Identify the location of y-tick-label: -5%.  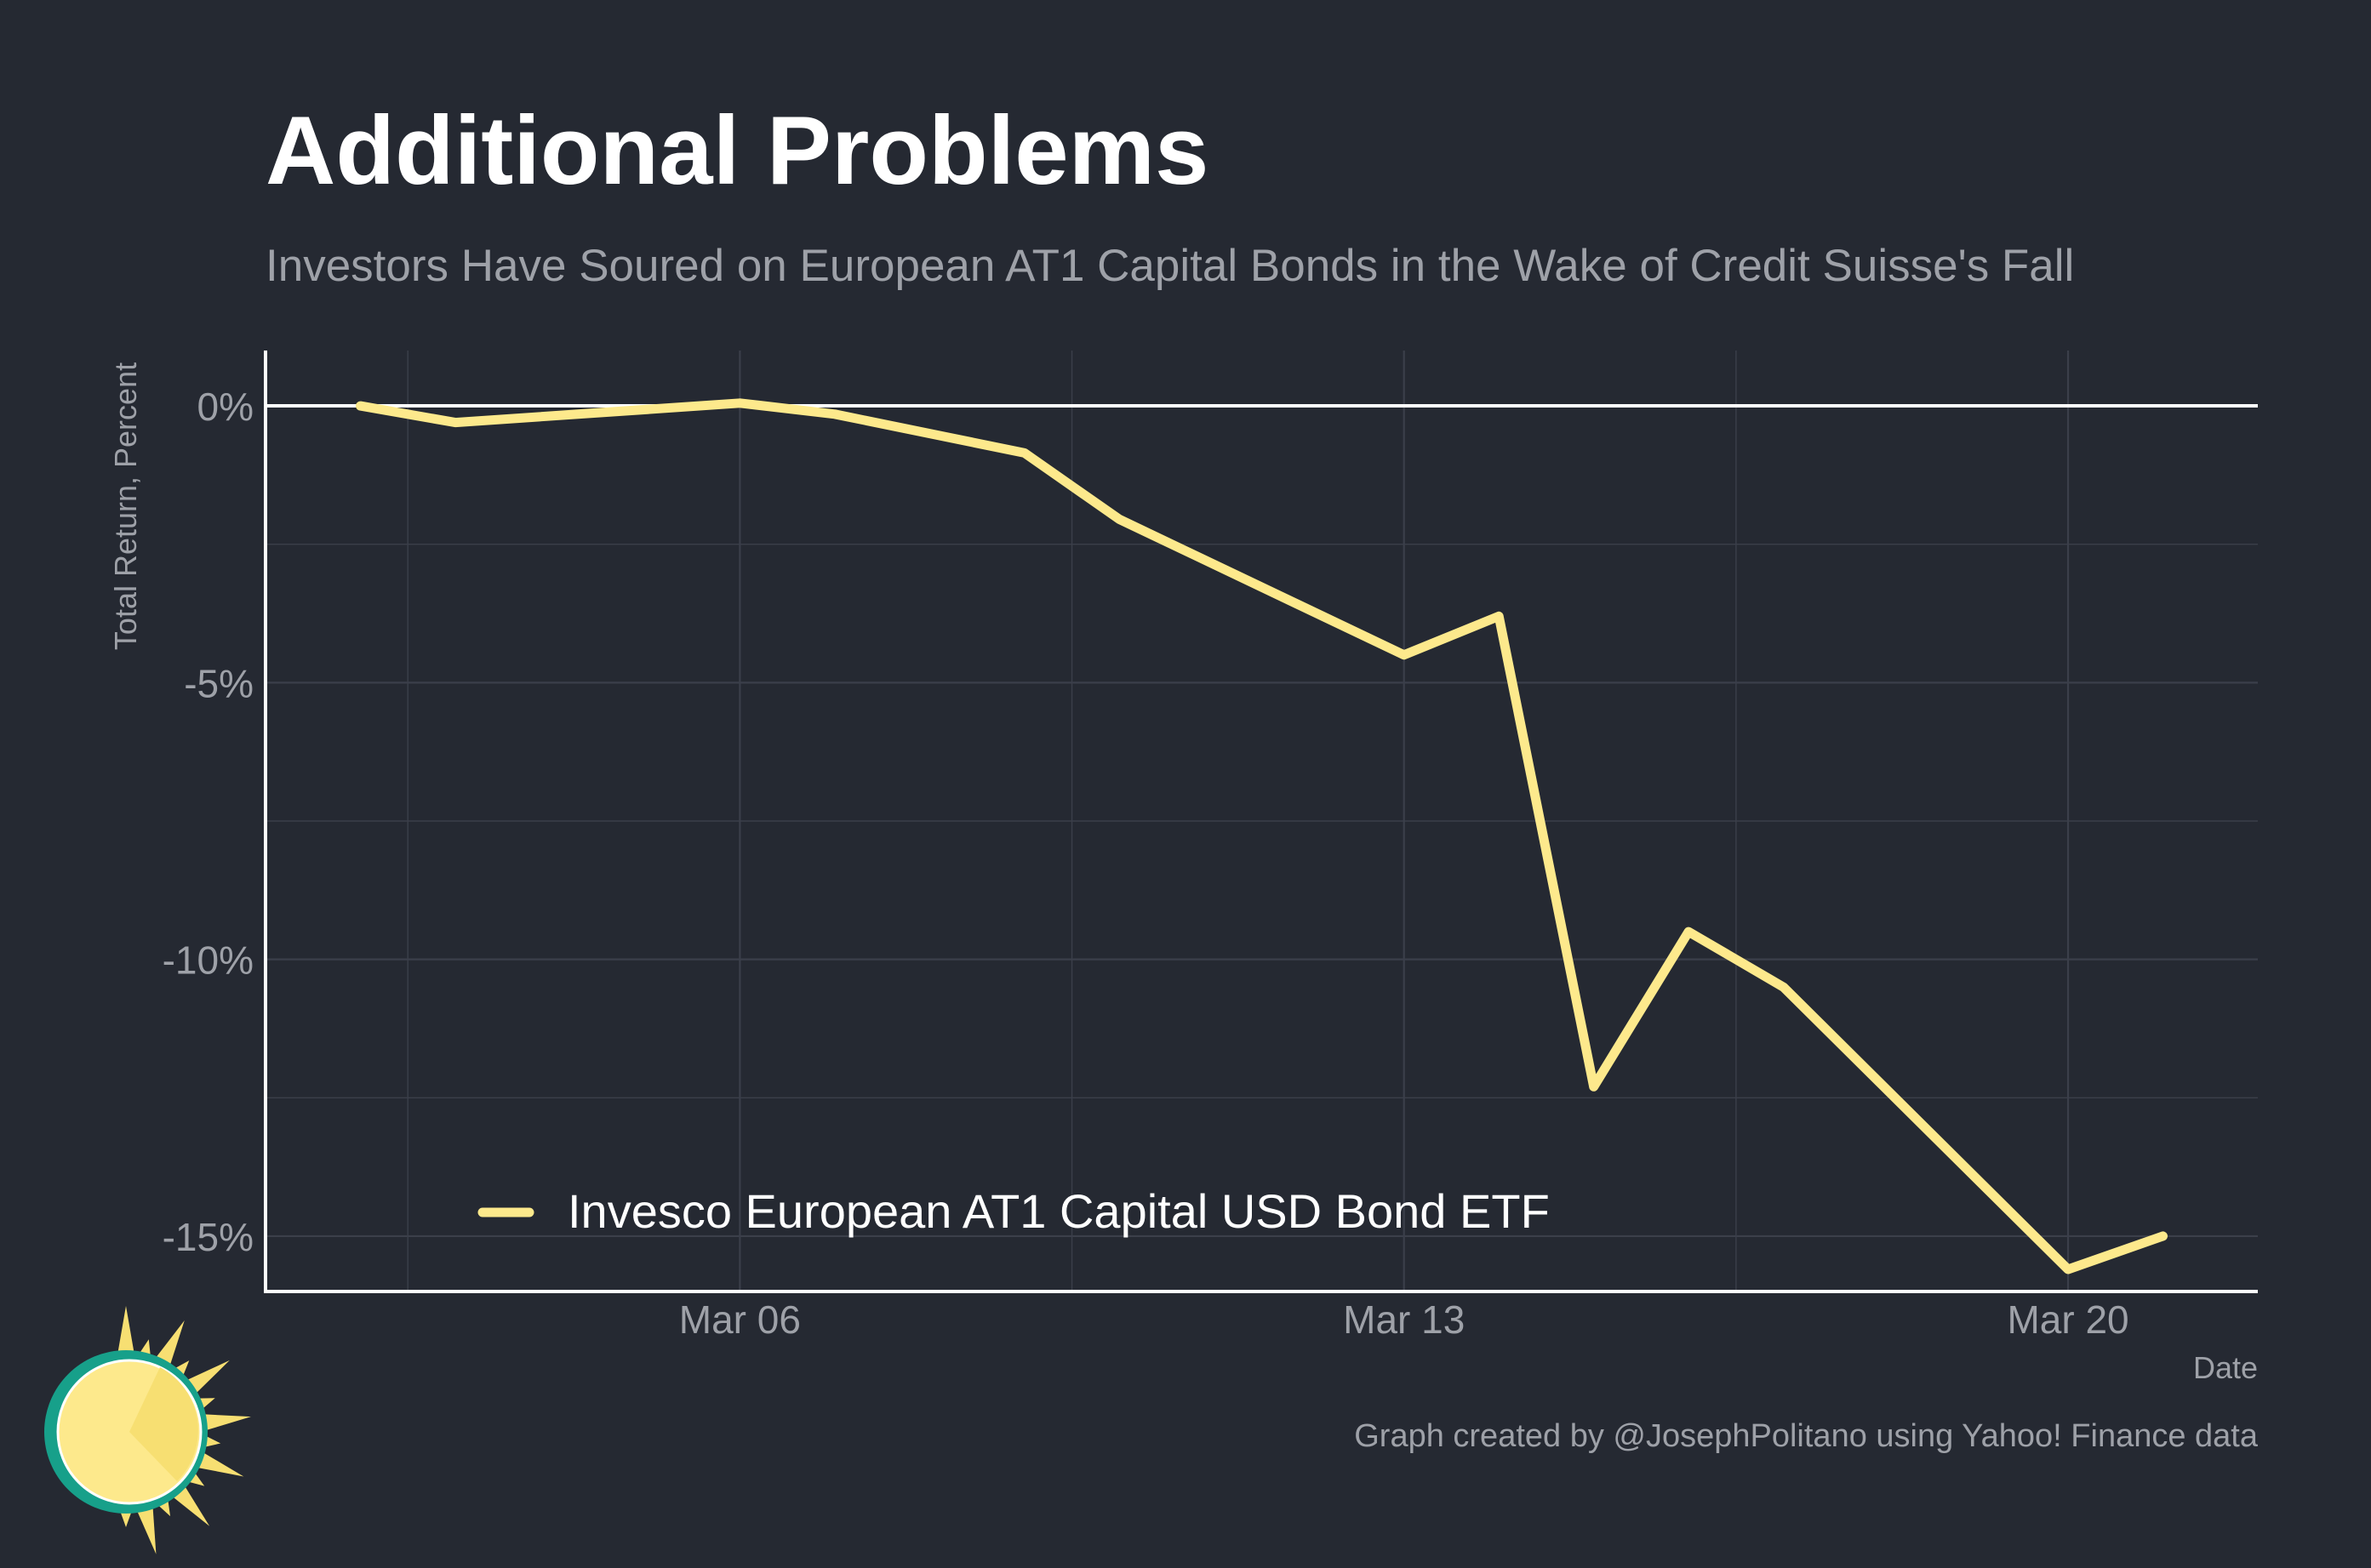
(219, 683).